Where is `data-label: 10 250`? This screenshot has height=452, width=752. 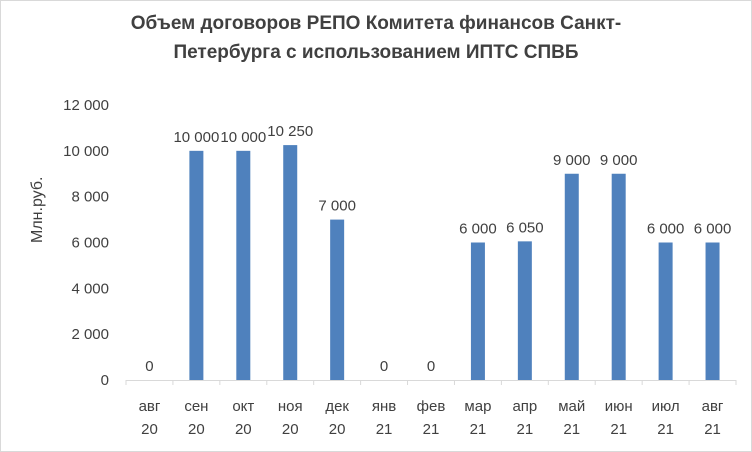
data-label: 10 250 is located at coordinates (290, 131).